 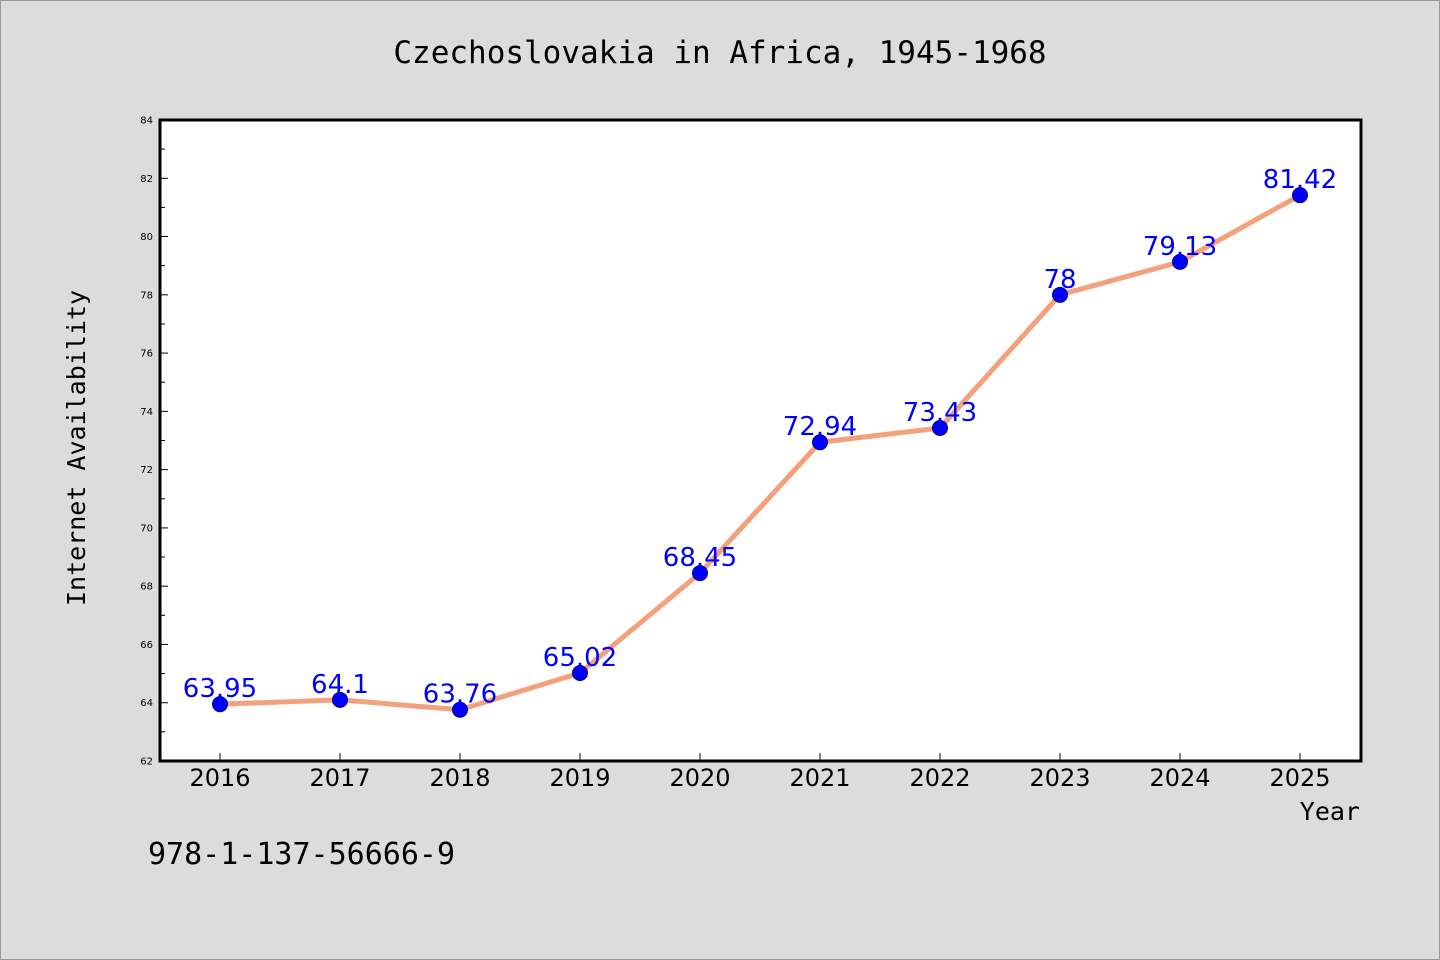 I want to click on x-tick-label: 2019, so click(x=579, y=778).